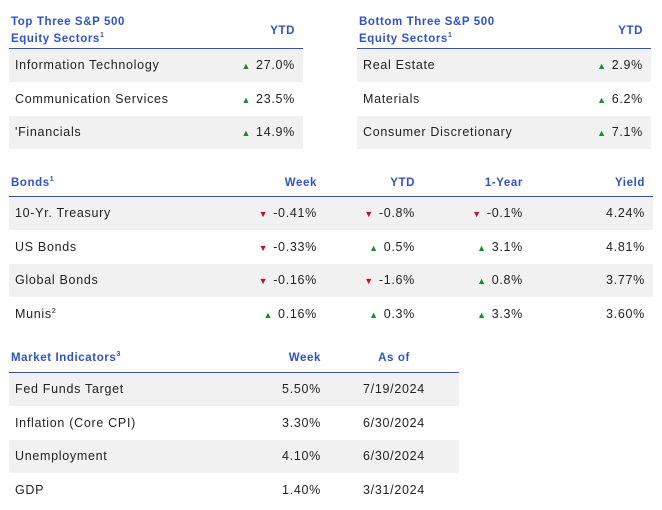 The width and height of the screenshot is (662, 510). What do you see at coordinates (295, 280) in the screenshot?
I see `change-value: -0.16%` at bounding box center [295, 280].